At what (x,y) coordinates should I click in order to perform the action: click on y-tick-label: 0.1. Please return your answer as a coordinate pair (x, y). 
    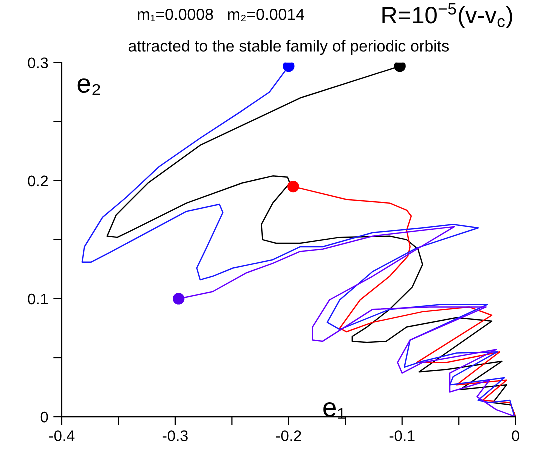
    Looking at the image, I should click on (38, 299).